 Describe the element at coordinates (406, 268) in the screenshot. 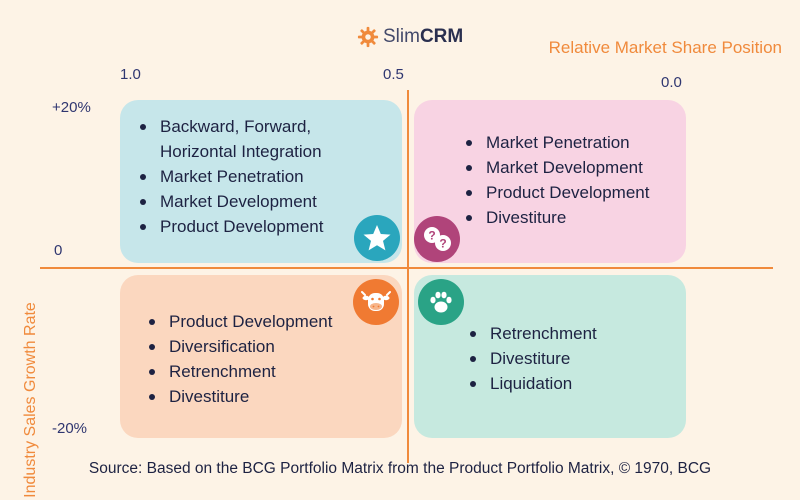

I see `horizontal-axis-line` at that location.